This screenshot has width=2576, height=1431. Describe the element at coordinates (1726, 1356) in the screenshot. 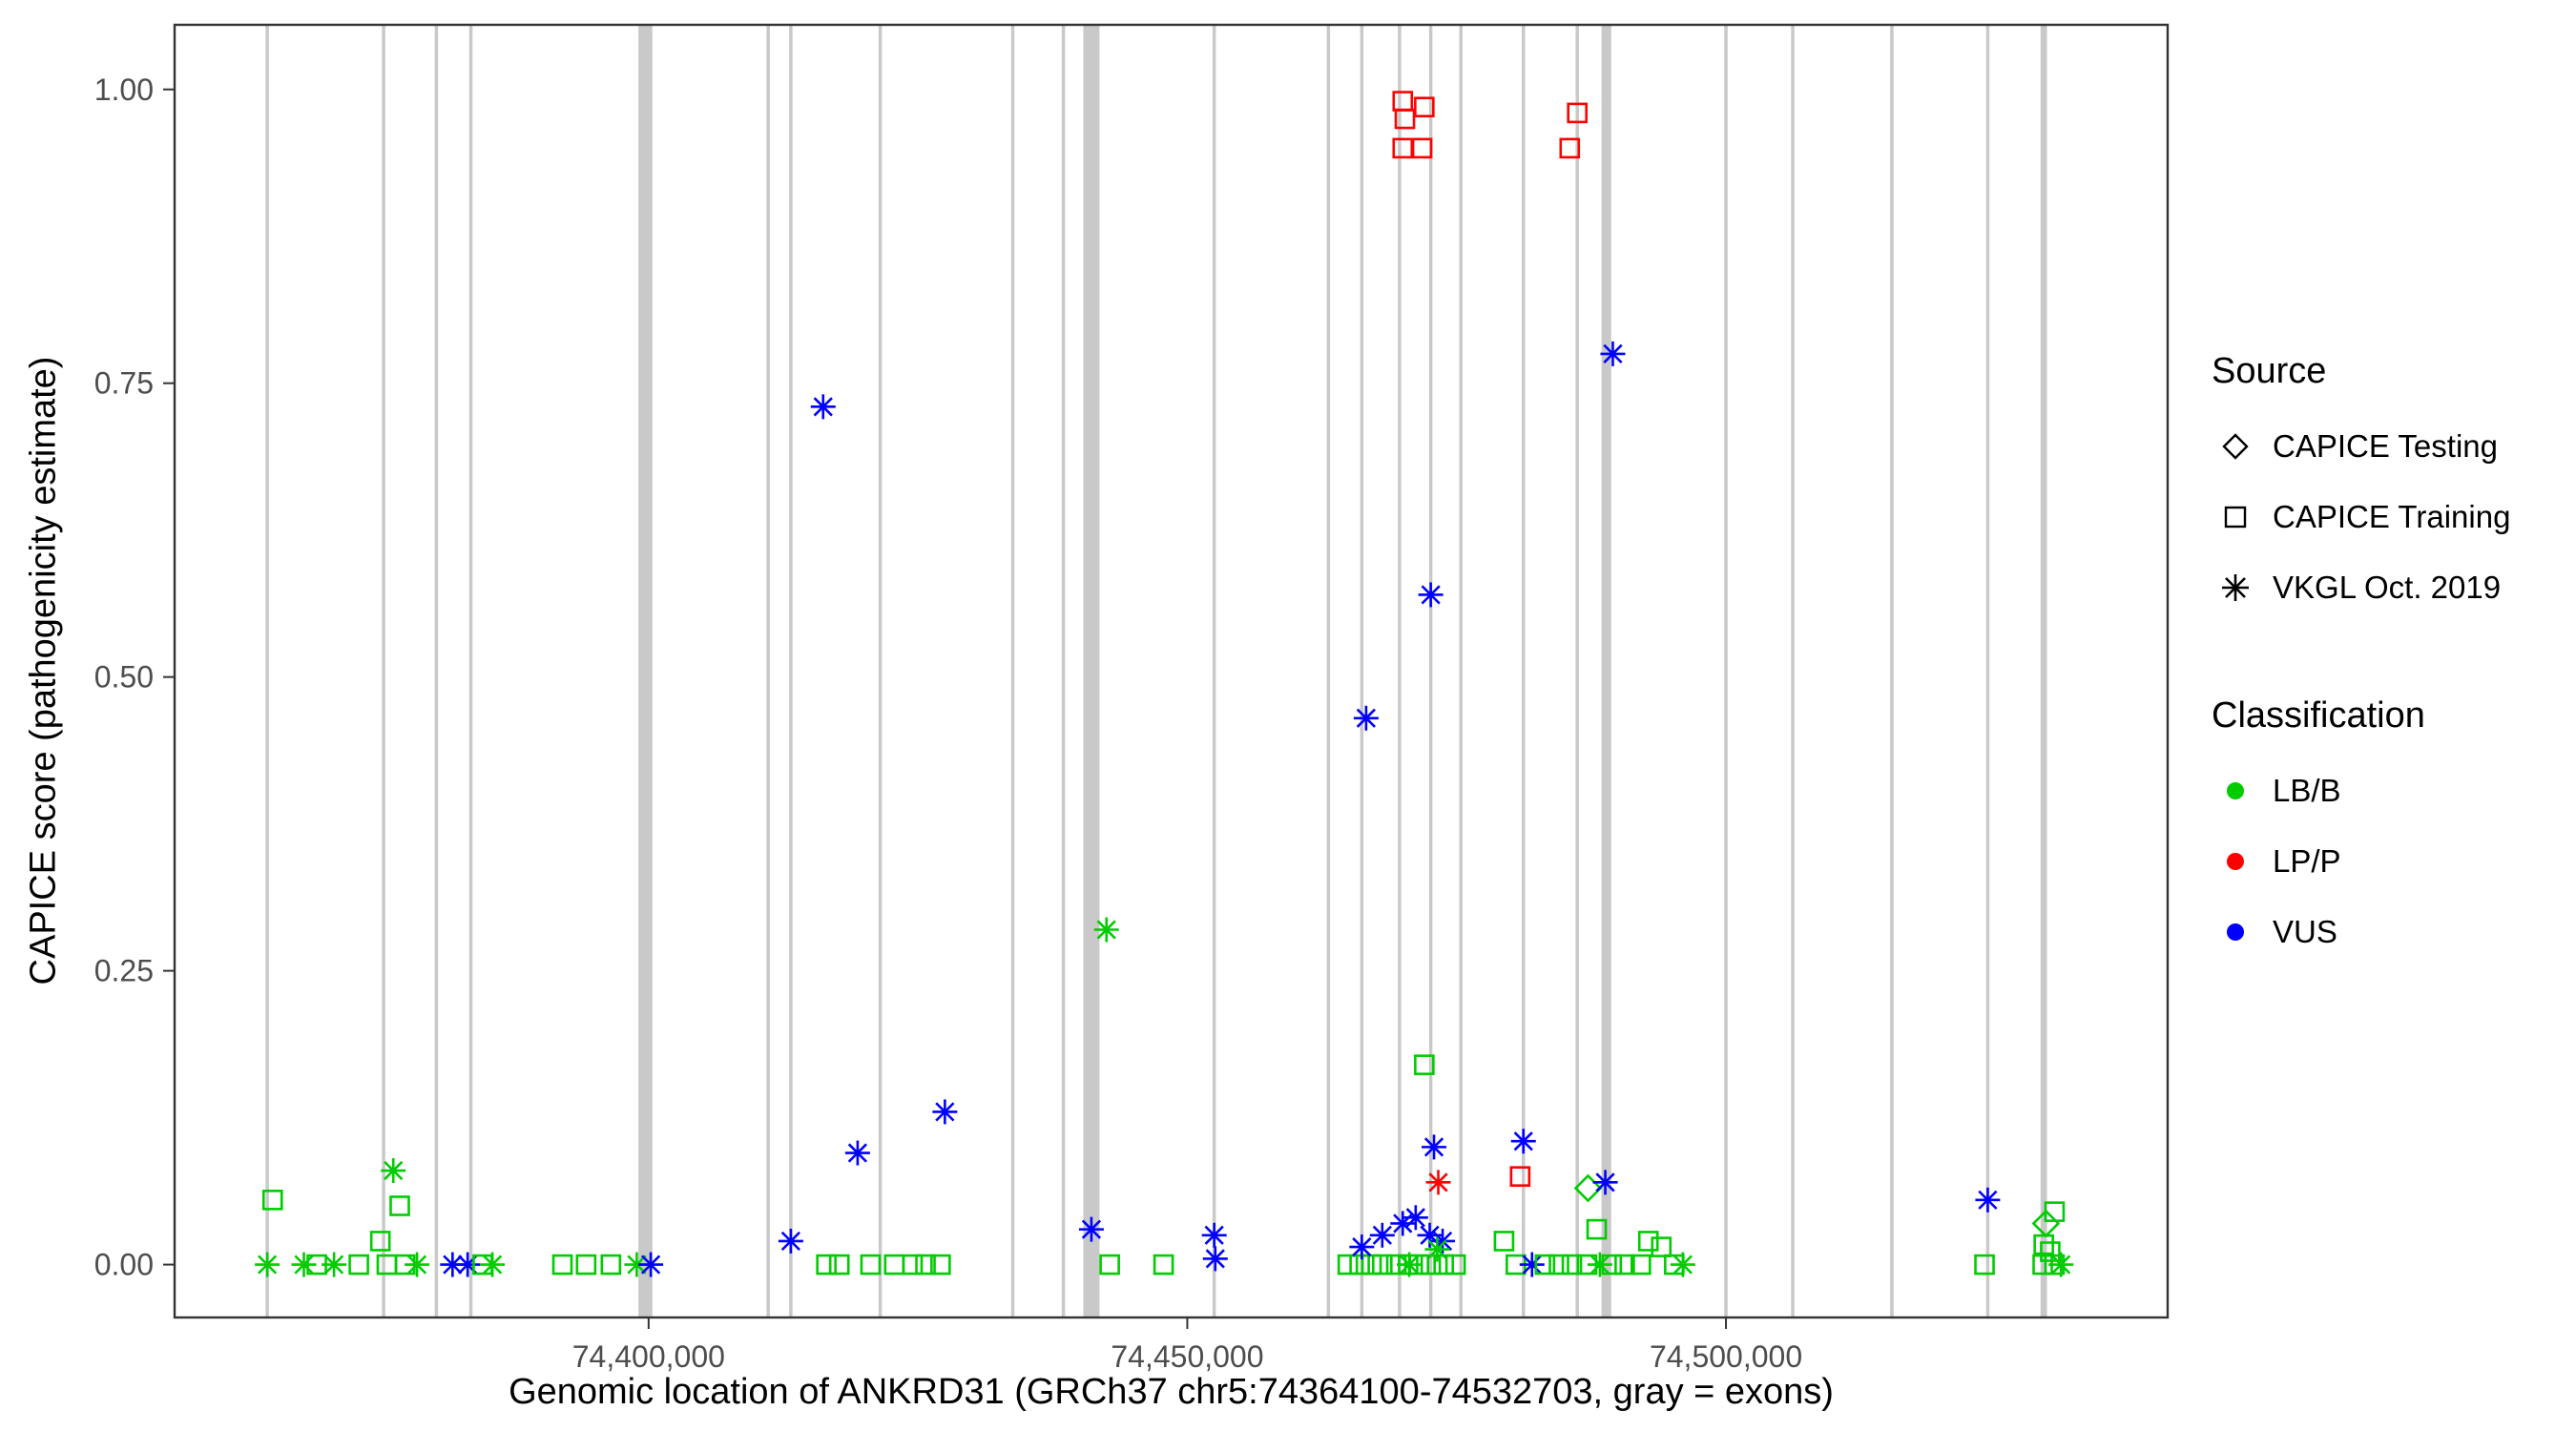

I see `x-tick-label: 74,500,000` at that location.